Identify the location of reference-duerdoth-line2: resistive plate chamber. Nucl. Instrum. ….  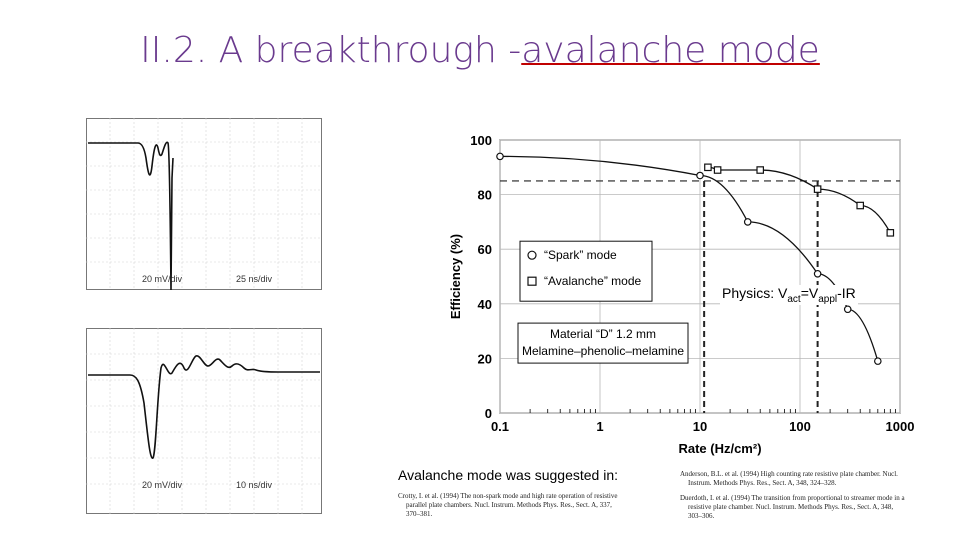
(791, 507).